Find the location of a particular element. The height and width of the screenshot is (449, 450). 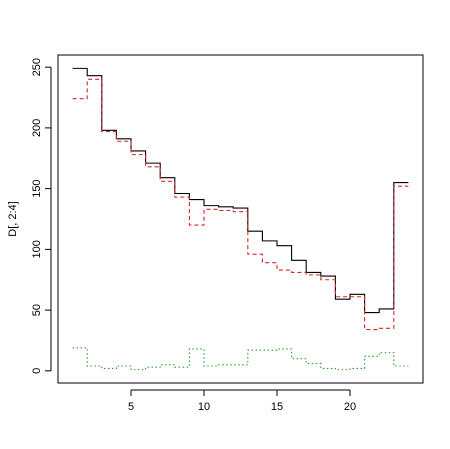

x-tick-label: 15 is located at coordinates (277, 407).